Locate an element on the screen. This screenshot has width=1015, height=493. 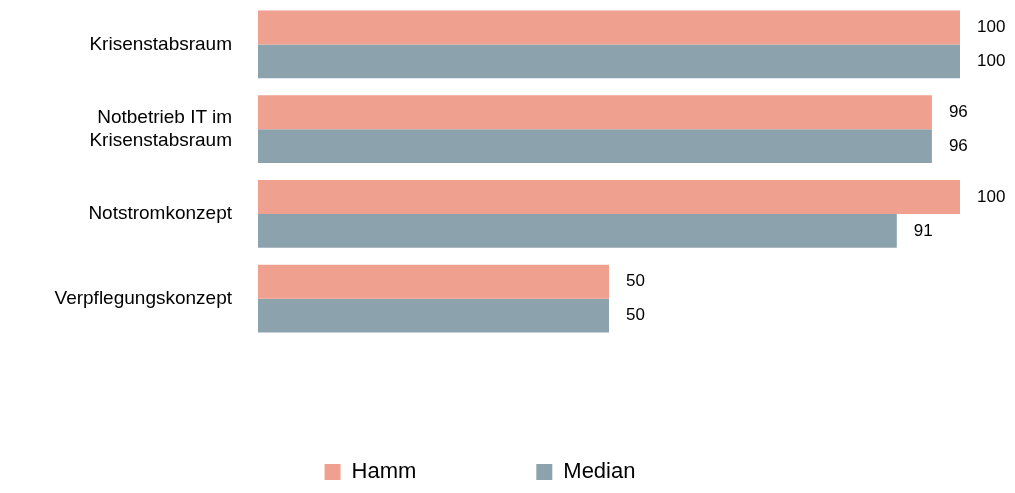
y-tick-label: Notbetrieb IT im Krisenstabsraum is located at coordinates (160, 127).